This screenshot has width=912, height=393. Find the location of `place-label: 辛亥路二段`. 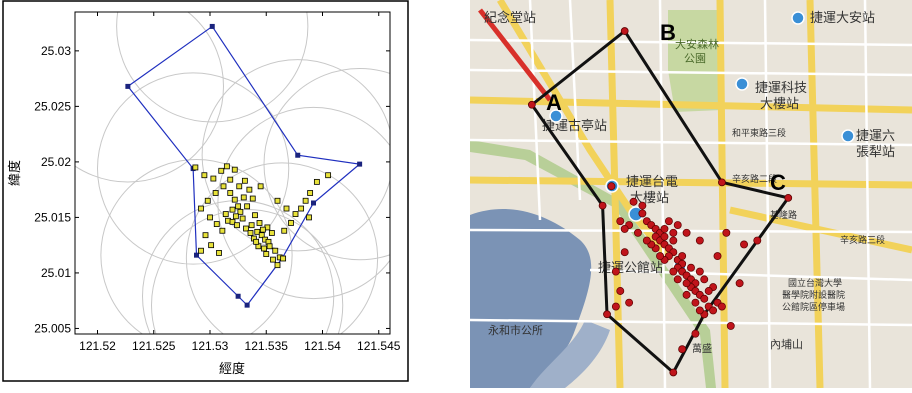

place-label: 辛亥路二段 is located at coordinates (754, 178).